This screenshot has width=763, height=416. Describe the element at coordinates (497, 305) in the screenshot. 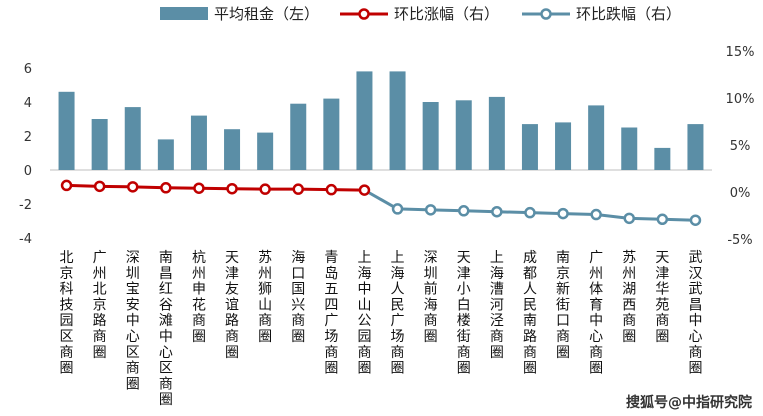

I see `category-label: 上海漕河泾商圈` at that location.